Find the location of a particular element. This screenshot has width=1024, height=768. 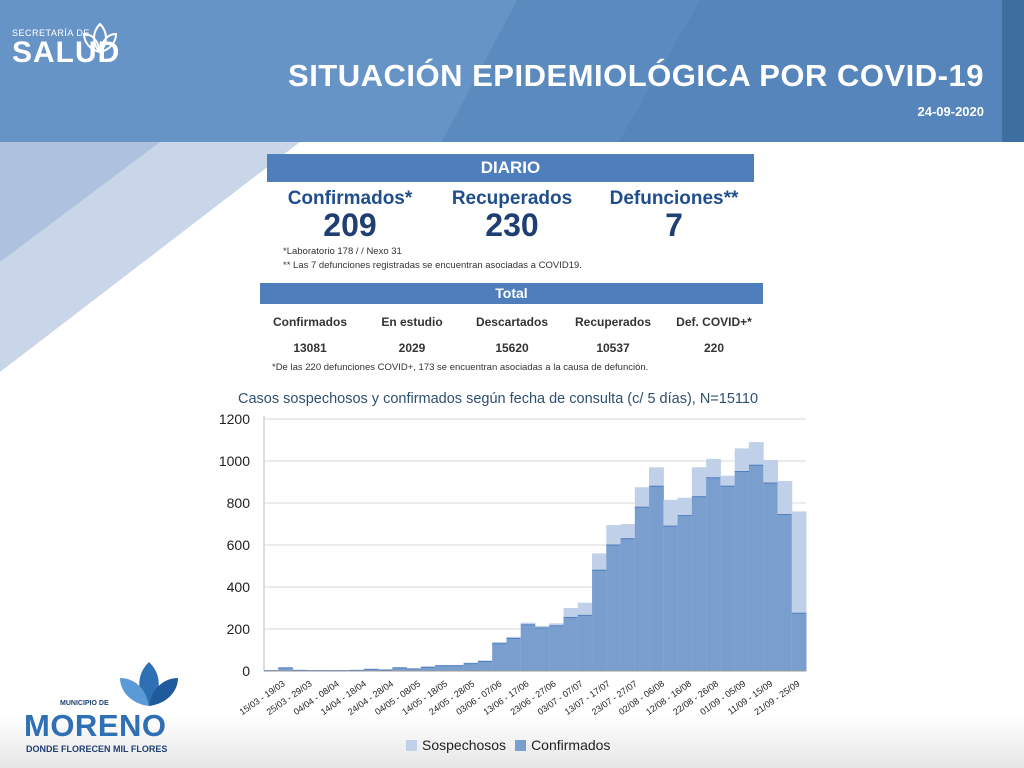

diario-heading: DIARIO is located at coordinates (510, 168).